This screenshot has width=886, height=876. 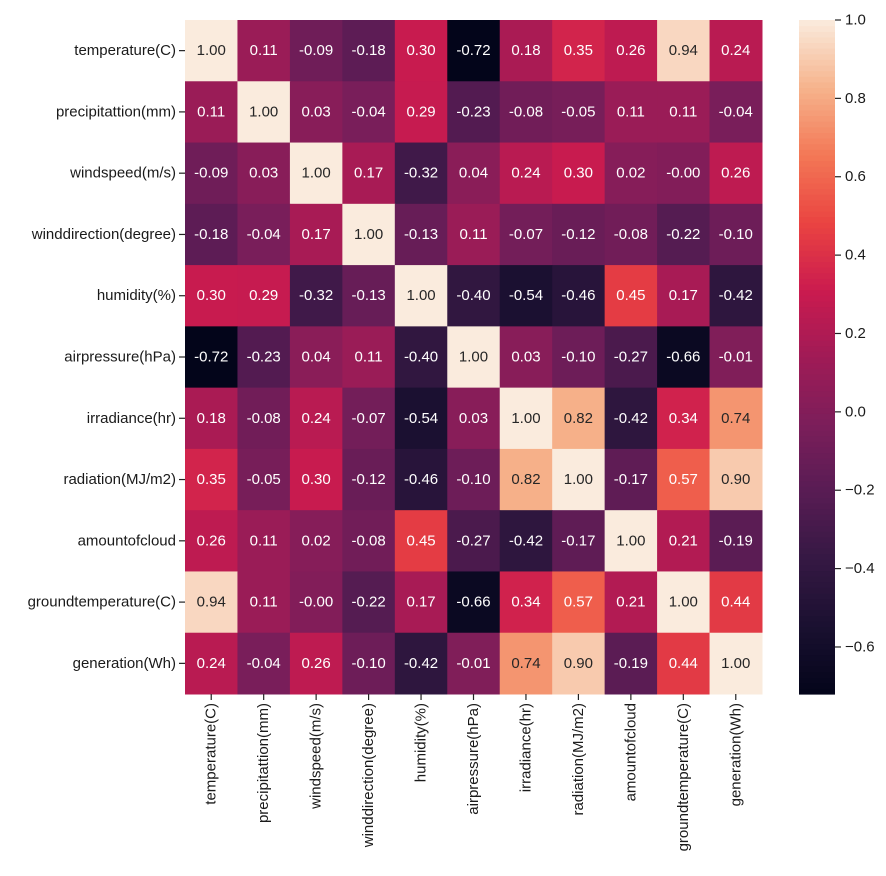 I want to click on cell-value-label: 0.45, so click(x=420, y=540).